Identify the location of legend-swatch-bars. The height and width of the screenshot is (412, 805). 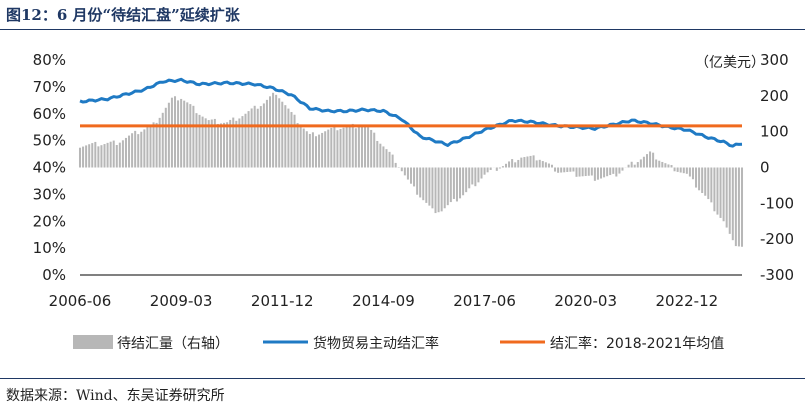
(93, 342).